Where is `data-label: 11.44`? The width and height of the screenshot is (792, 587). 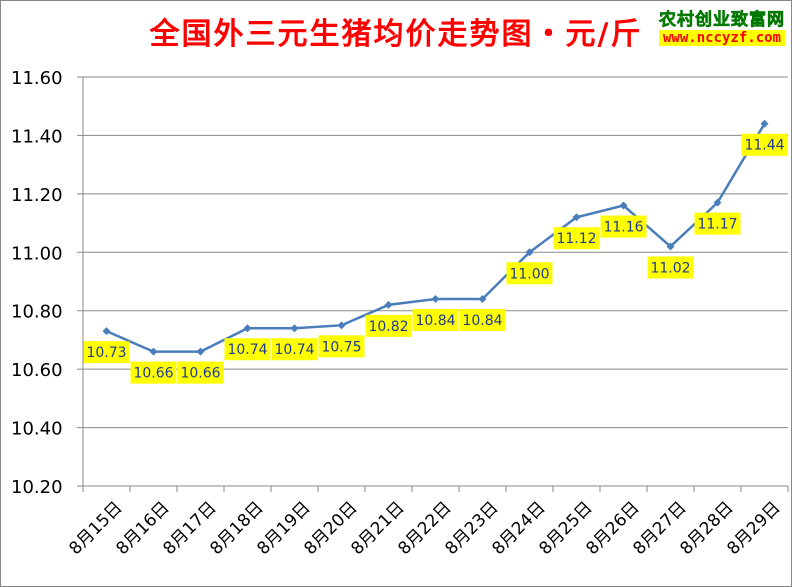 data-label: 11.44 is located at coordinates (764, 146).